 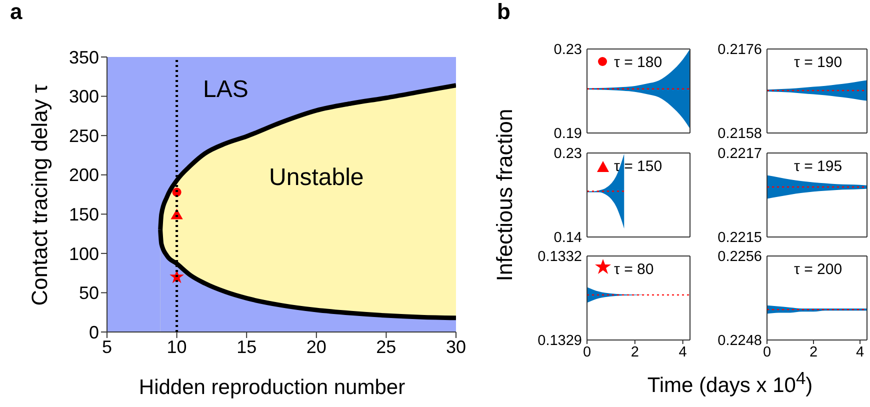 I want to click on y-tick-label: 250, so click(x=83, y=136).